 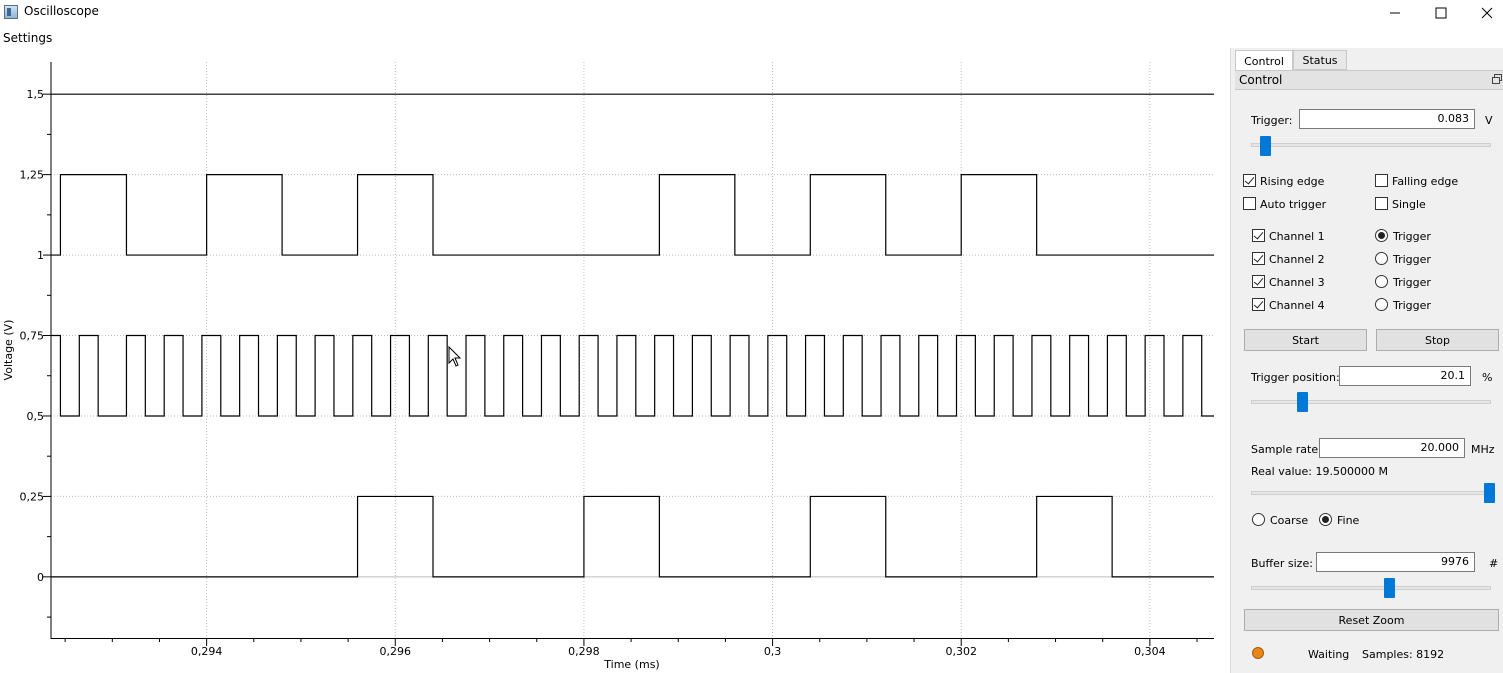 I want to click on y-tick-label: 0,25, so click(x=32, y=496).